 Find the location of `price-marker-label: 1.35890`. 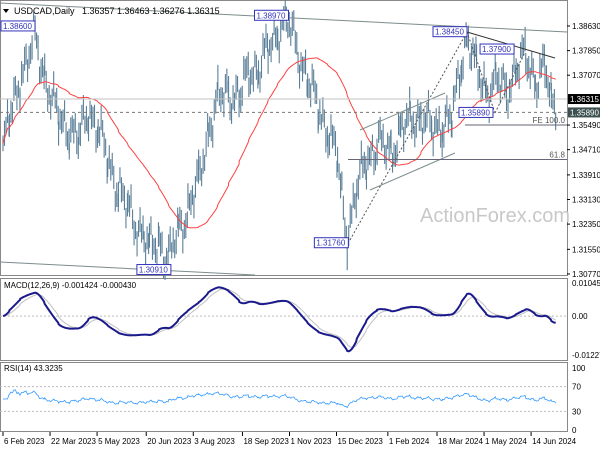

price-marker-label: 1.35890 is located at coordinates (584, 112).